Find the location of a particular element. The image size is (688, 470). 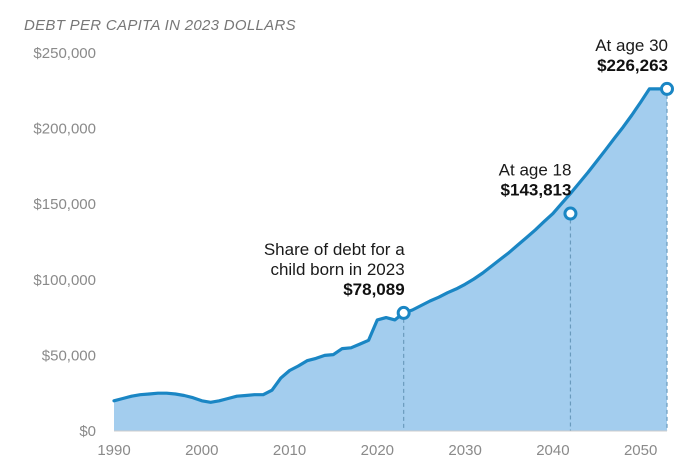

x-tick-label: 2000 is located at coordinates (201, 450).